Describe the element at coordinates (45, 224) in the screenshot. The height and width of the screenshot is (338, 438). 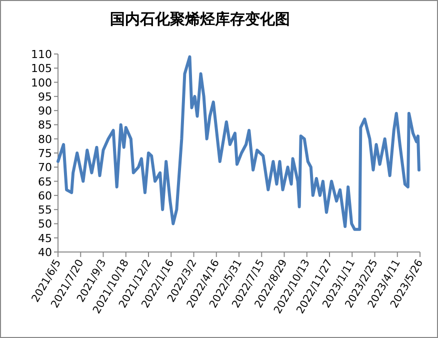
I see `y-tick-label: 50` at that location.